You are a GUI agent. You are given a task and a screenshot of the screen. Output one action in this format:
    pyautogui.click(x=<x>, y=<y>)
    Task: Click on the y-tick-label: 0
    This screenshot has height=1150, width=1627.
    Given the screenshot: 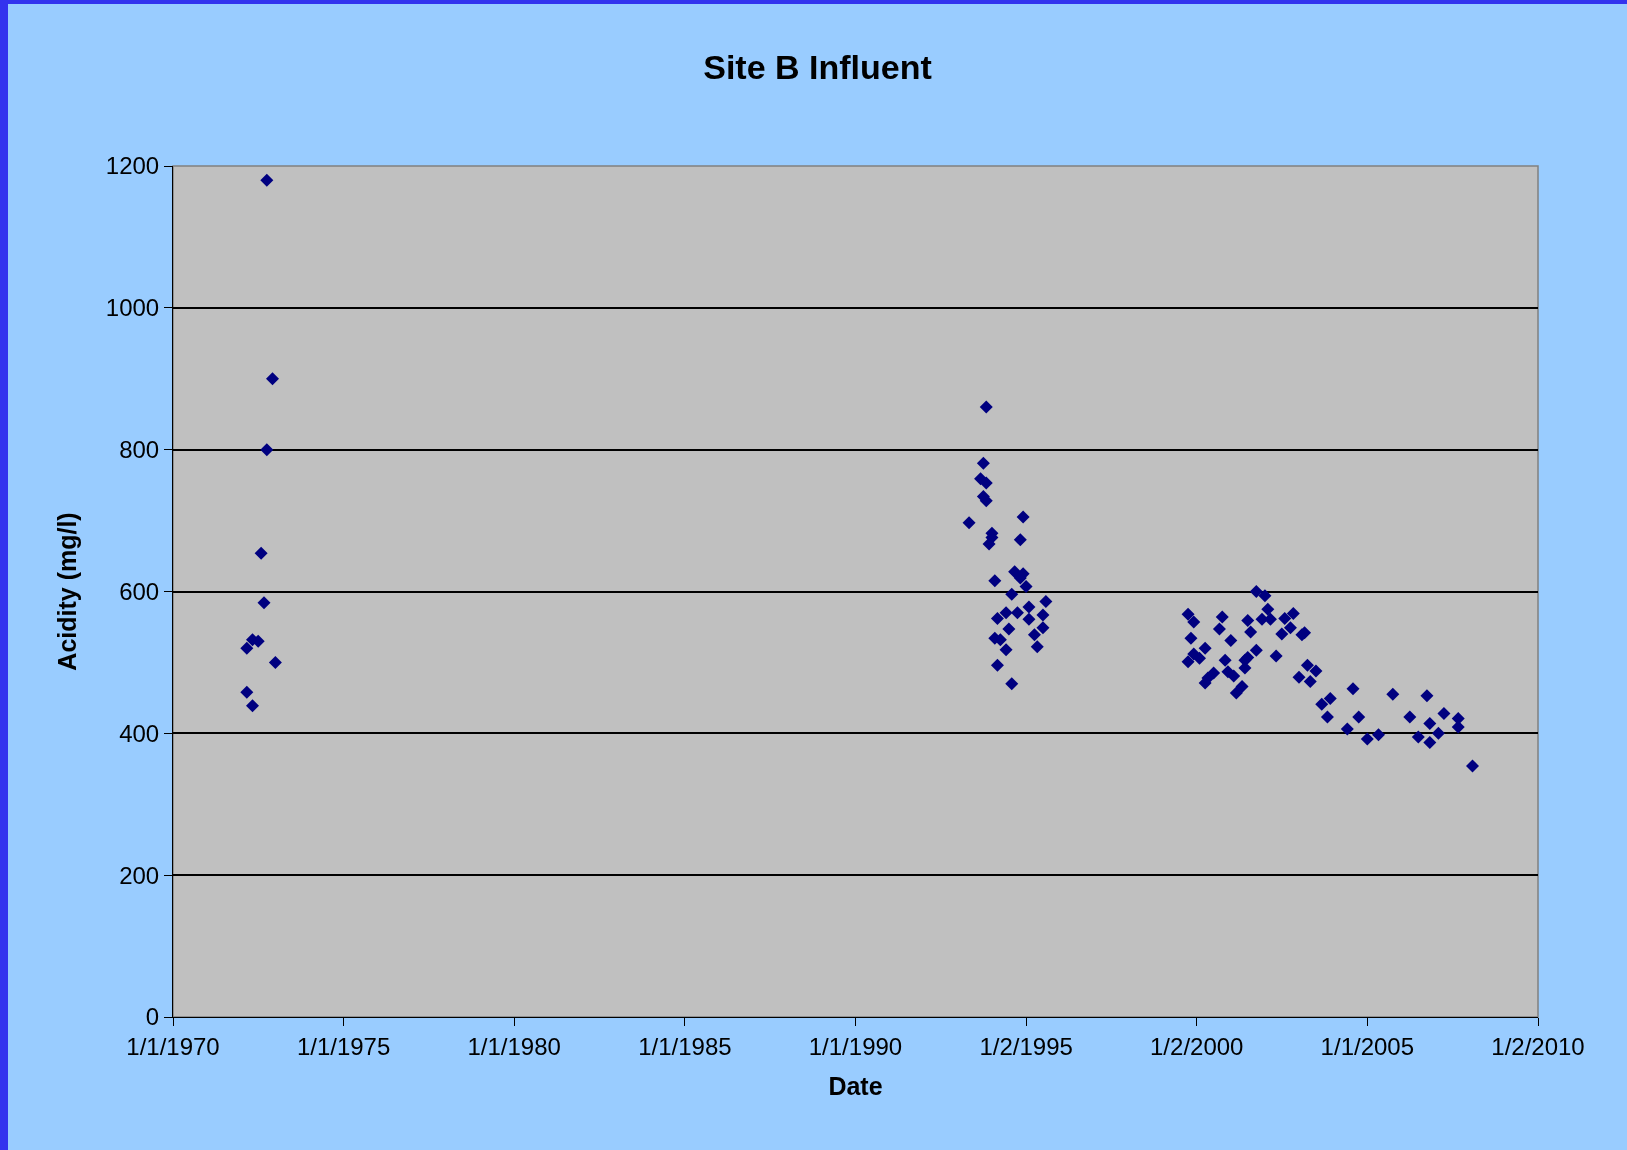 What is the action you would take?
    pyautogui.click(x=152, y=1017)
    